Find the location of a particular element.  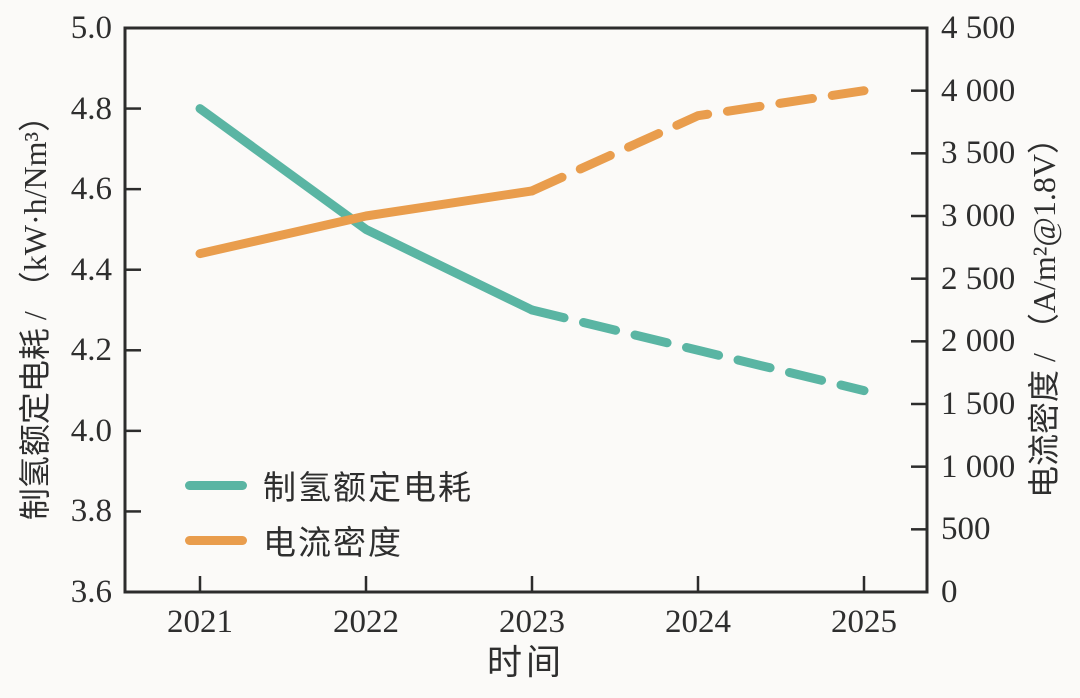

series-current-density-solid-line is located at coordinates (366, 222).